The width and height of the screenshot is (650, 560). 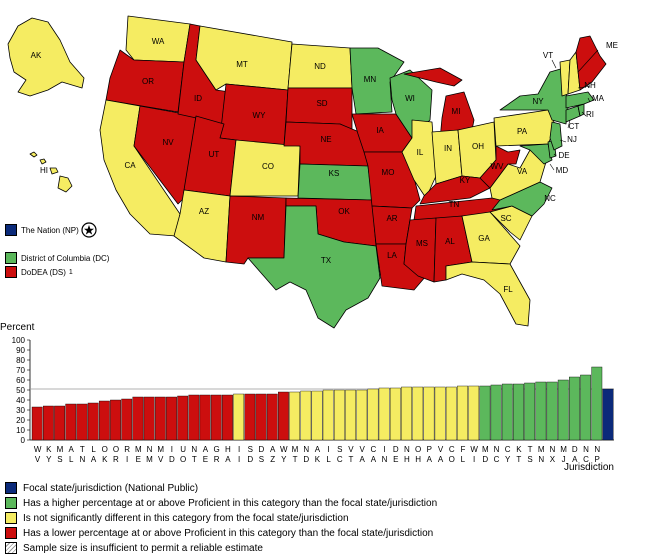 I want to click on state-me, so click(x=591, y=63).